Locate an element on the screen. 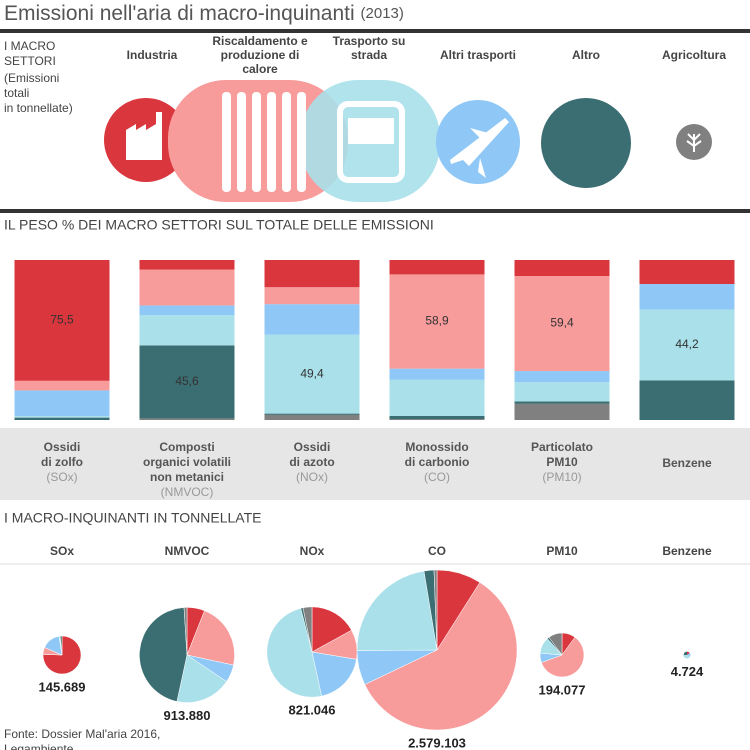 This screenshot has width=750, height=750. icon-wheat is located at coordinates (694, 142).